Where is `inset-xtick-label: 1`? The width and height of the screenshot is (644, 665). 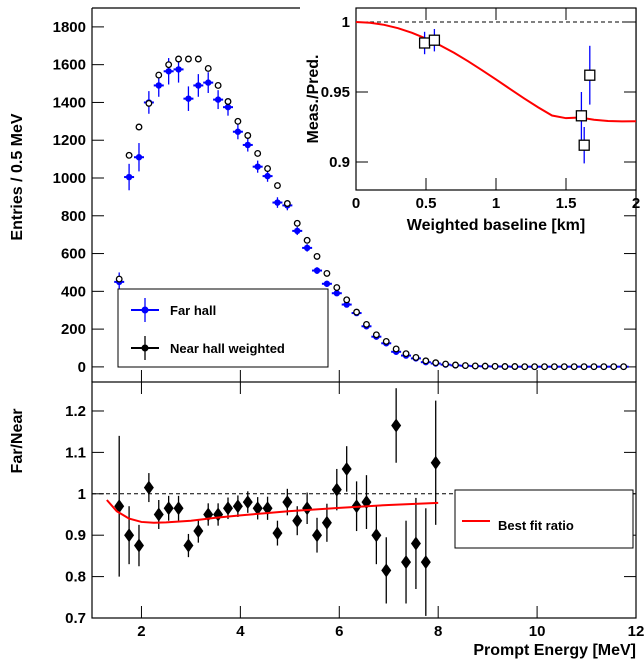 inset-xtick-label: 1 is located at coordinates (496, 203).